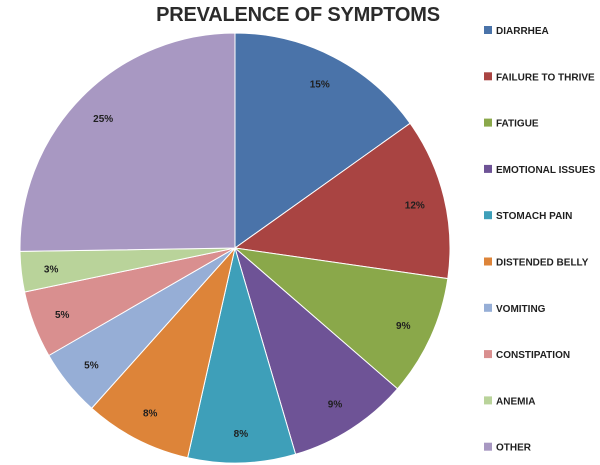 This screenshot has width=600, height=465. Describe the element at coordinates (51, 270) in the screenshot. I see `data-label-anemia: 3%` at that location.